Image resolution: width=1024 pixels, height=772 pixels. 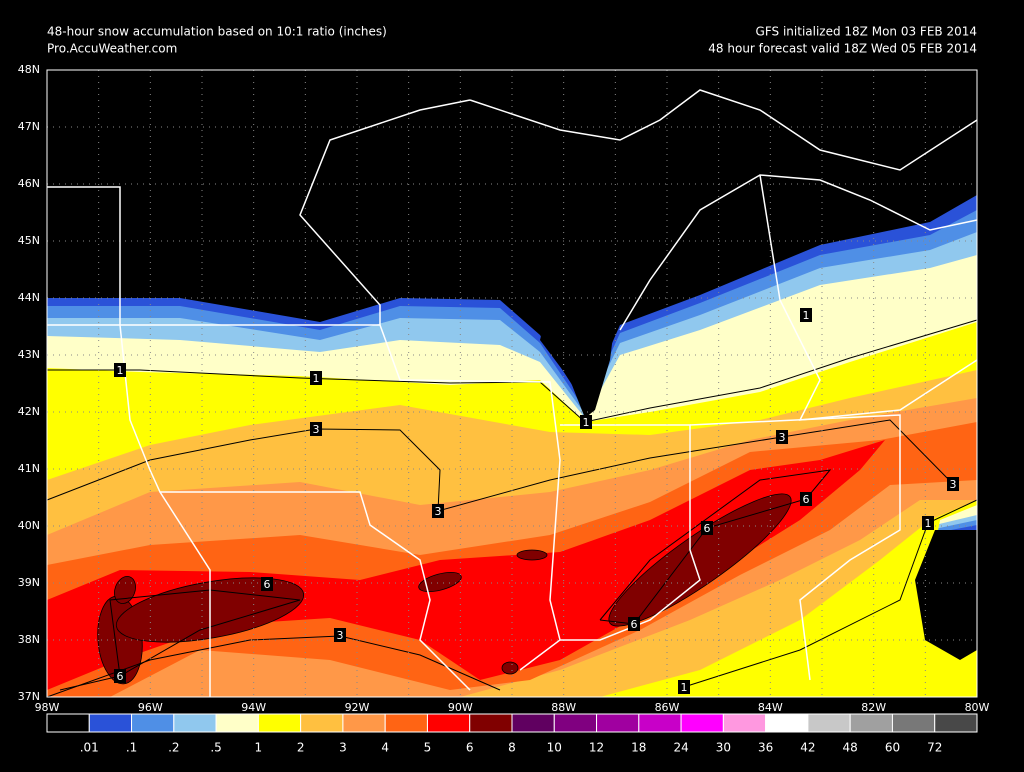 What do you see at coordinates (357, 707) in the screenshot?
I see `lon-label: 92W` at bounding box center [357, 707].